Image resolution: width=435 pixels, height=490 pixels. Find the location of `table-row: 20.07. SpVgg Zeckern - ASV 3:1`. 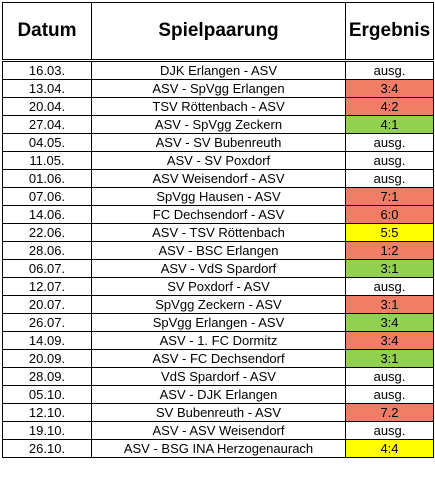

table-row: 20.07. SpVgg Zeckern - ASV 3:1 is located at coordinates (218, 304).